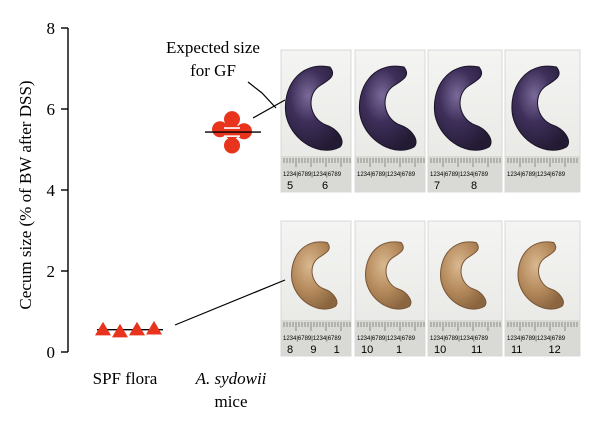 This screenshot has height=429, width=600. Describe the element at coordinates (51, 271) in the screenshot. I see `y-tick-label: 2` at that location.